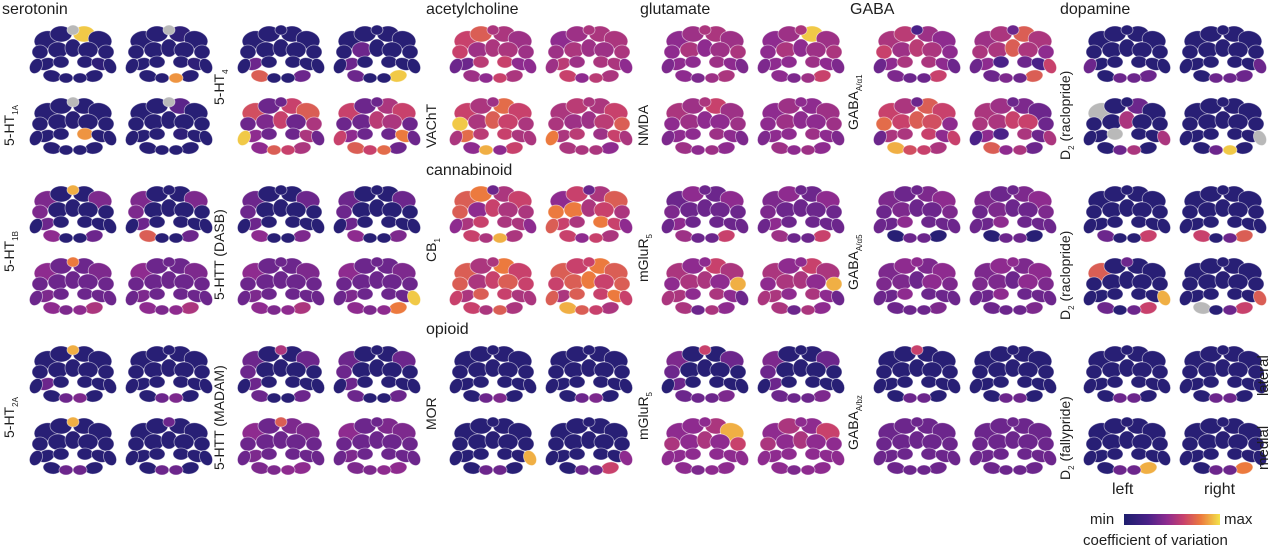 The width and height of the screenshot is (1280, 550). I want to click on header-cannabinoid: cannabinoid, so click(469, 170).